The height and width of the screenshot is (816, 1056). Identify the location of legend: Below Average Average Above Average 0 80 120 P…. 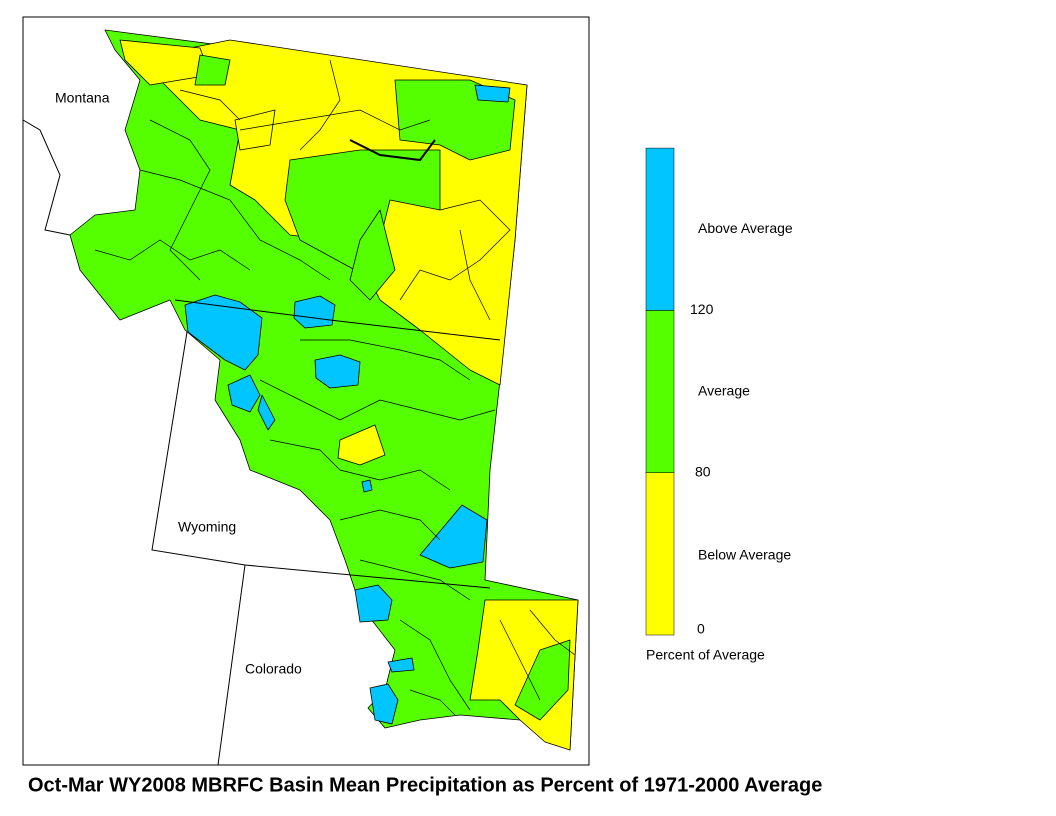
(719, 405).